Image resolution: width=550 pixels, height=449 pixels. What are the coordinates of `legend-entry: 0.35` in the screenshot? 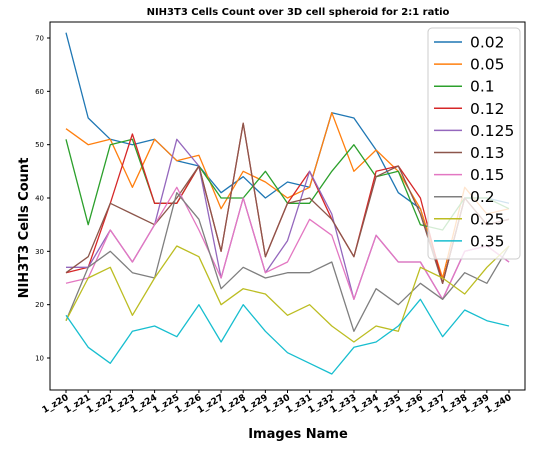 It's located at (487, 241).